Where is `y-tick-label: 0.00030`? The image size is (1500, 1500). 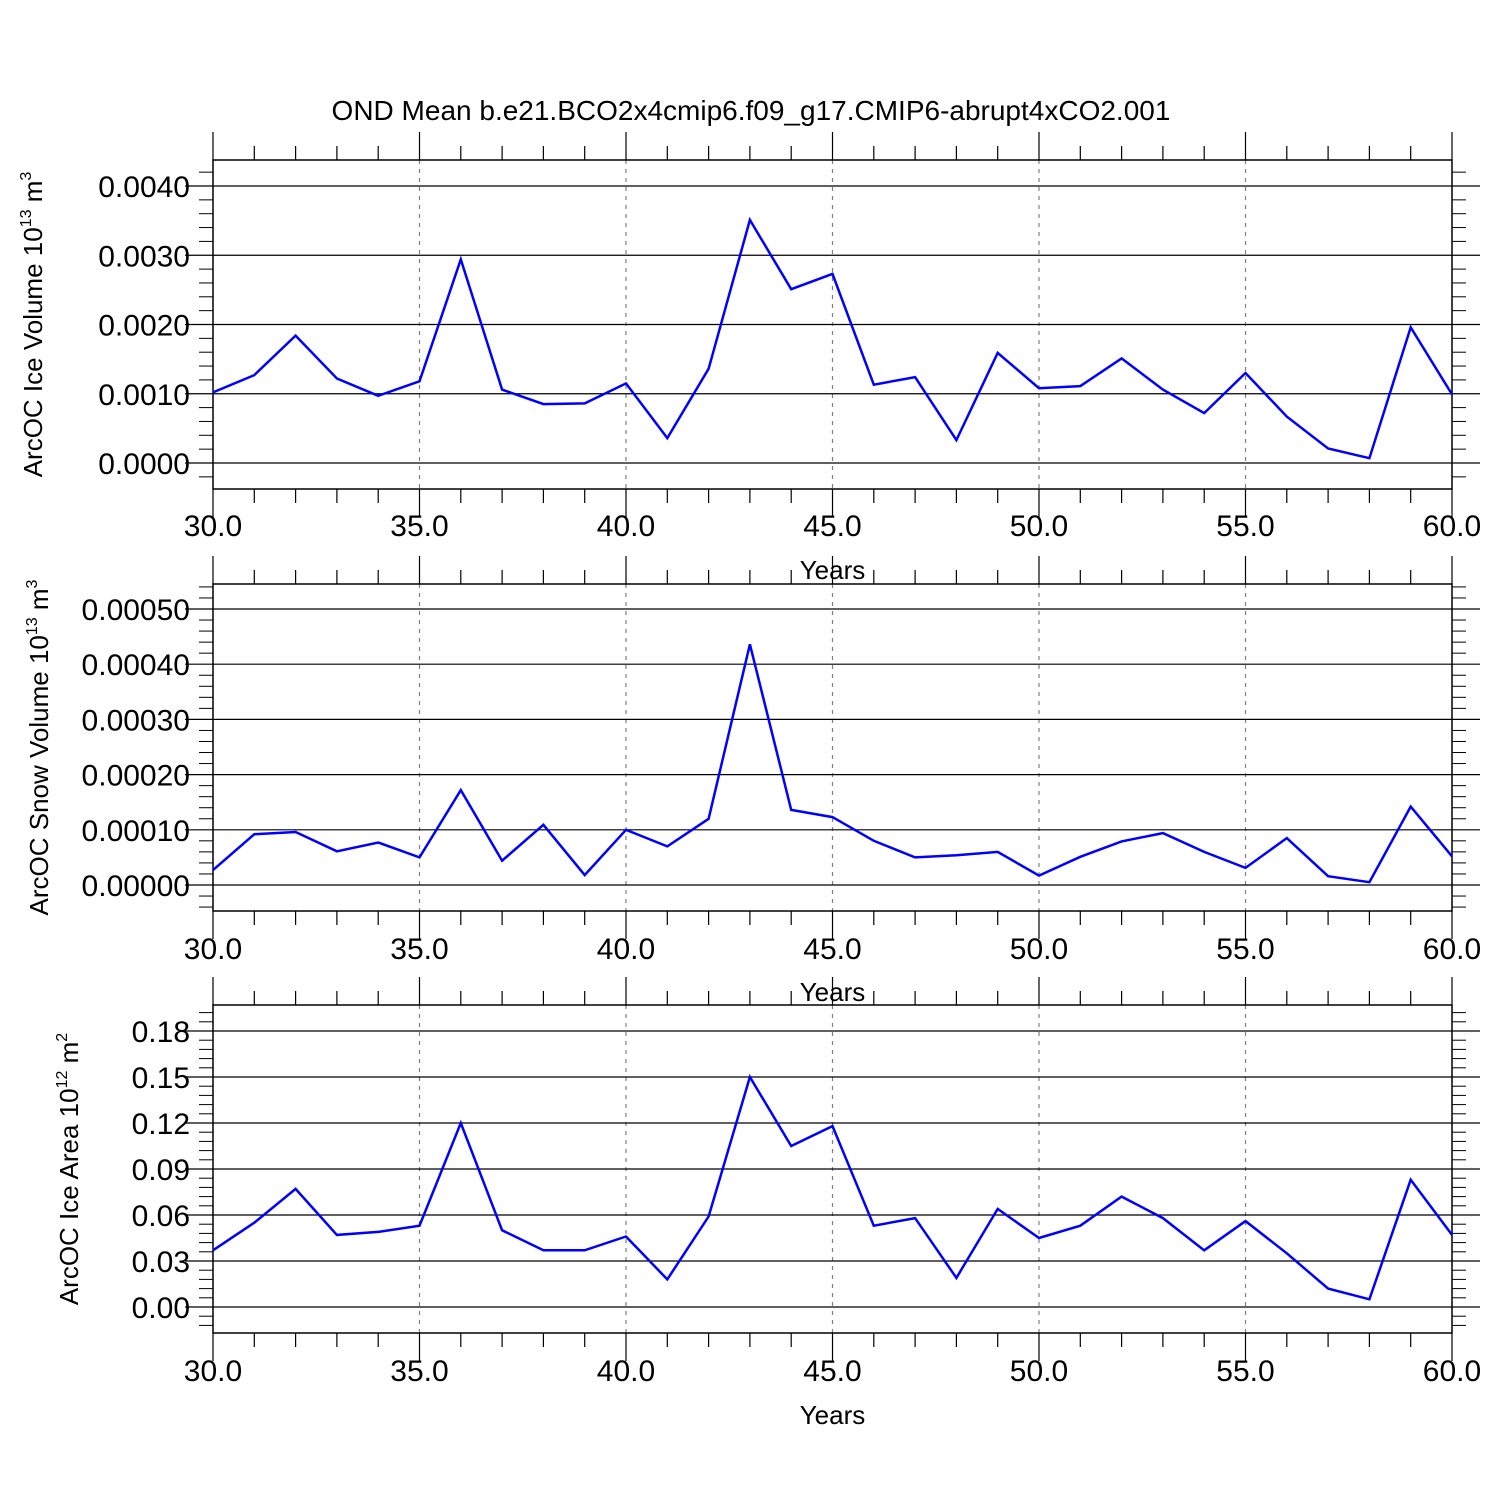 y-tick-label: 0.00030 is located at coordinates (136, 720).